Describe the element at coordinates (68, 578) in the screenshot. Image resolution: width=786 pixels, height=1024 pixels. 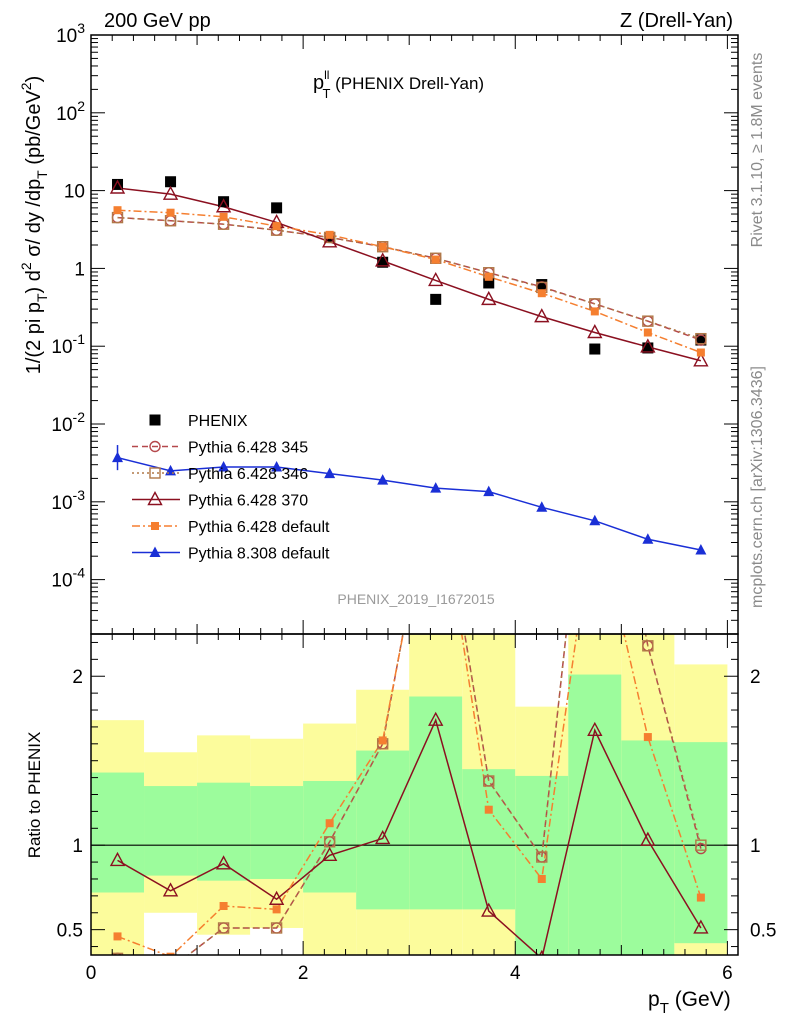
I see `top-ytick-label: 10⁻⁴` at that location.